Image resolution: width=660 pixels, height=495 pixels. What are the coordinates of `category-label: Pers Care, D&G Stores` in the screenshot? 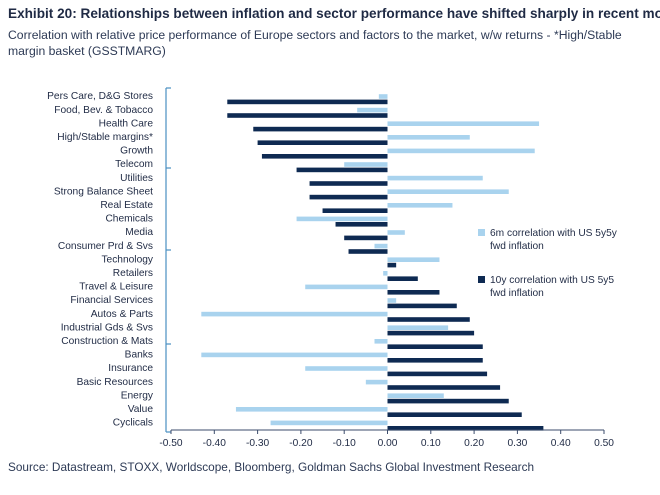 It's located at (100, 96).